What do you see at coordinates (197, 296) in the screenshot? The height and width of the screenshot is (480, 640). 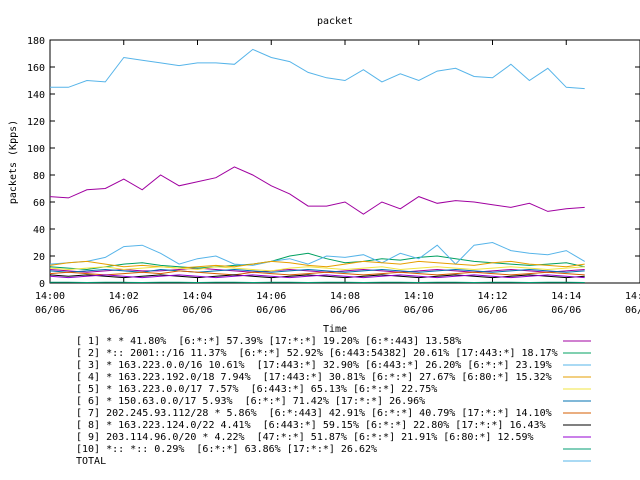 I see `x-tick-time-label: 14:04` at bounding box center [197, 296].